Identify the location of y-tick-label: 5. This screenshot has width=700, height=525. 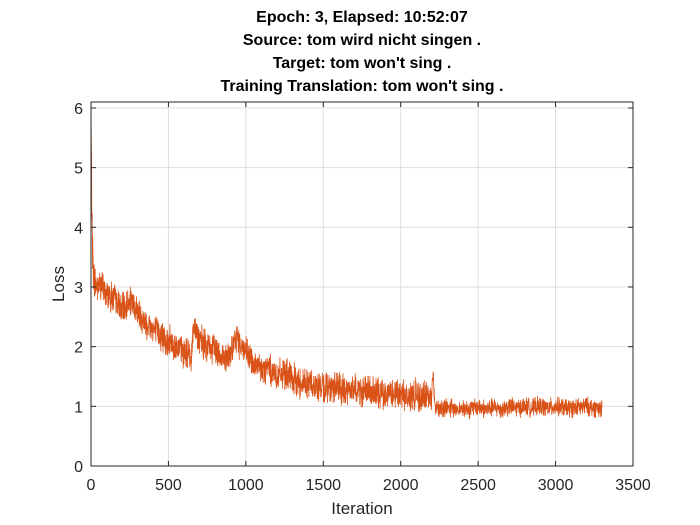
(78, 169).